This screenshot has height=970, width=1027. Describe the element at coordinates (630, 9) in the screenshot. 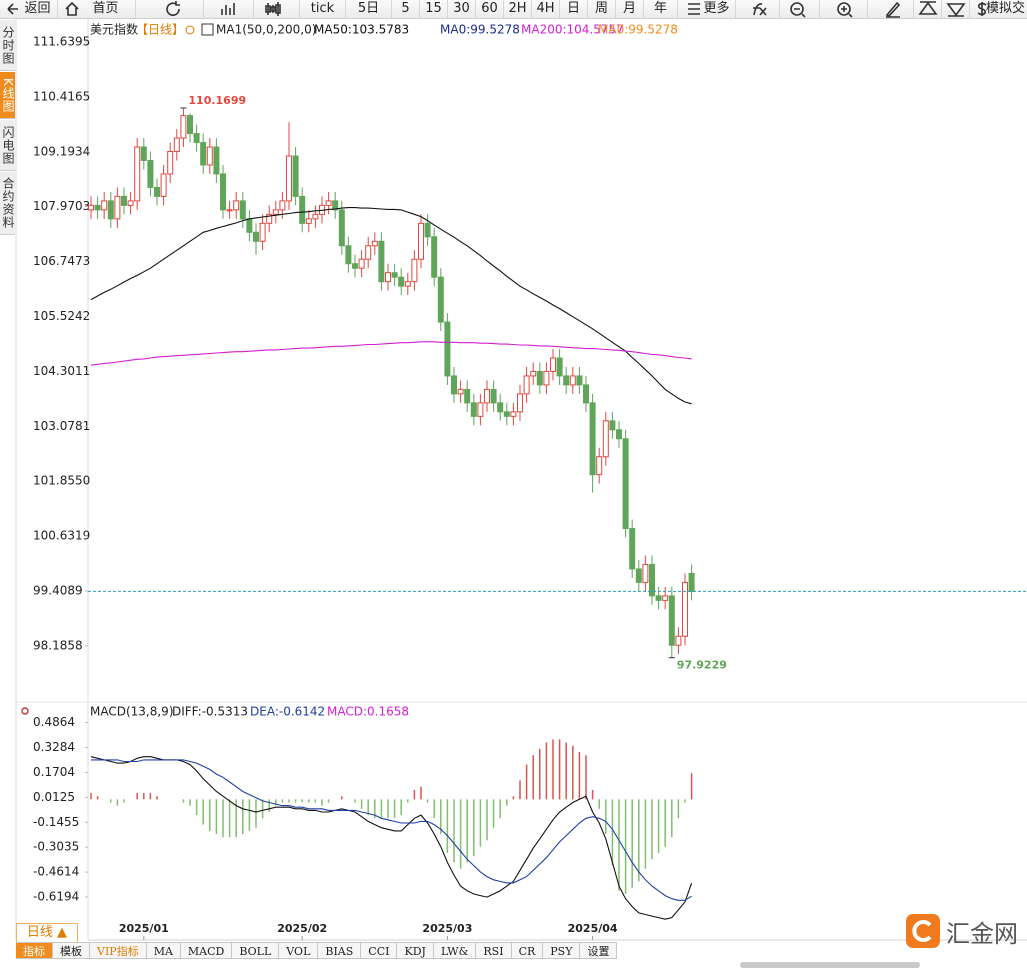

I see `period-button: 月` at that location.